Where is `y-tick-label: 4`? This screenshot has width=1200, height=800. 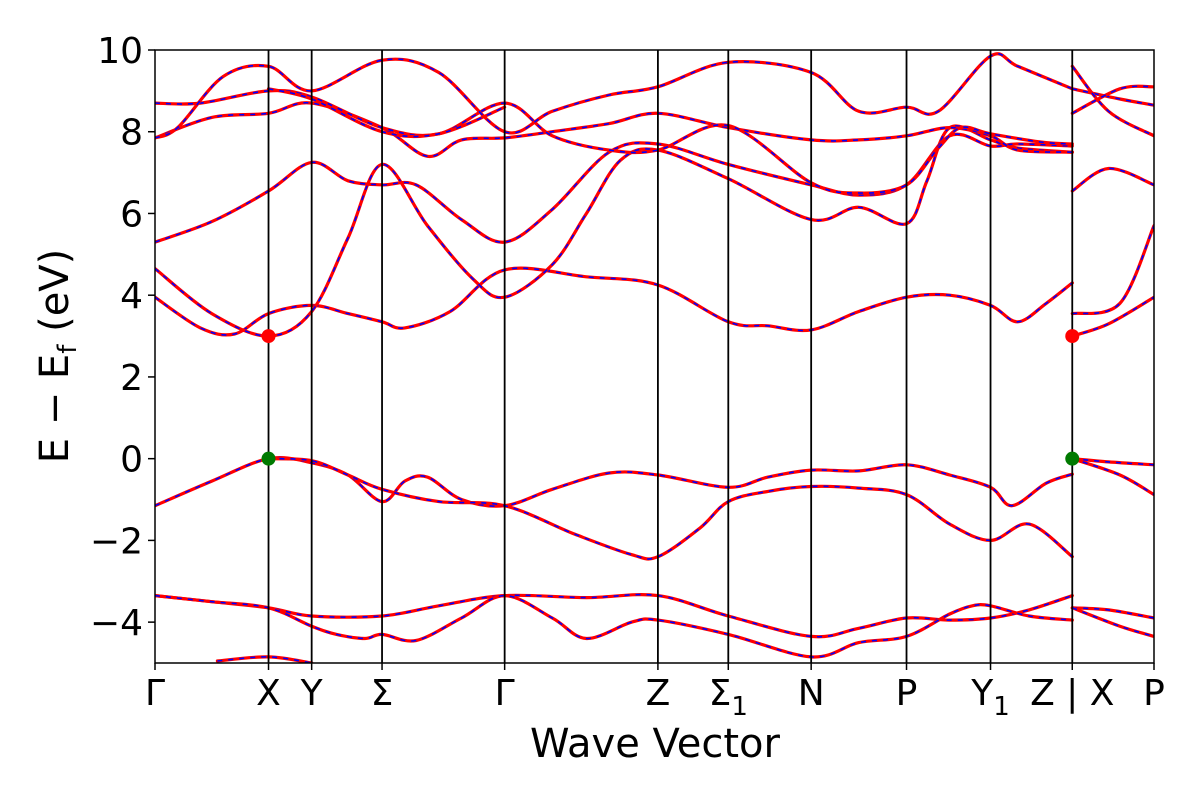
y-tick-label: 4 is located at coordinates (131, 296).